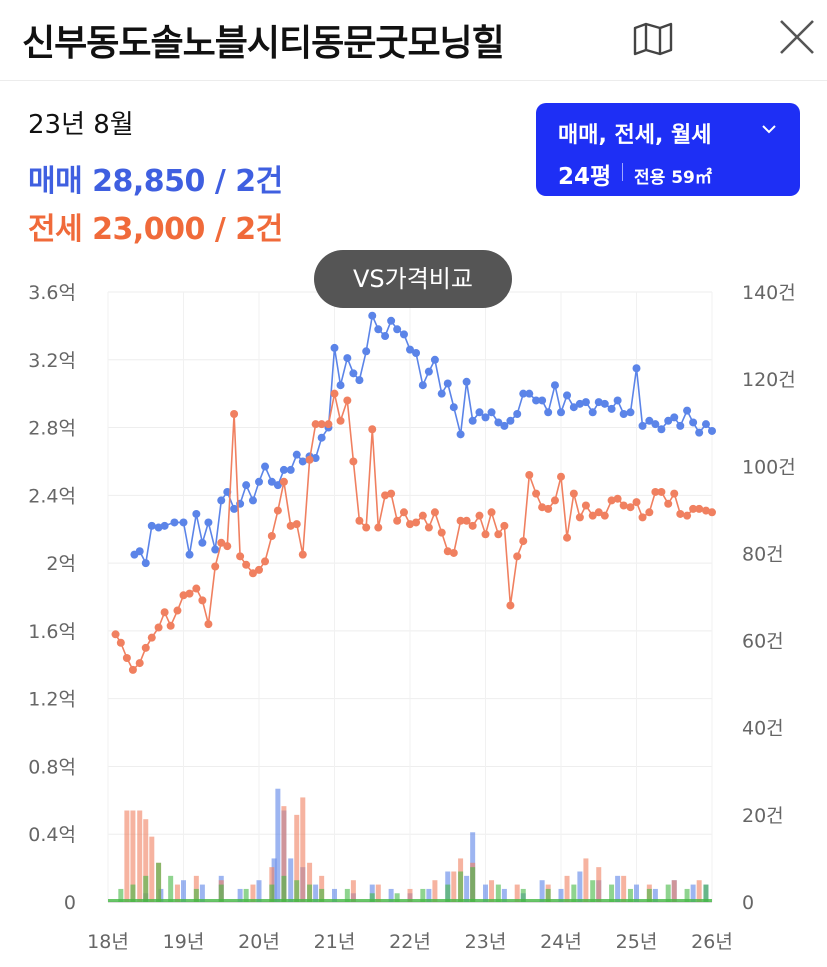  I want to click on x-tick-label: 26년, so click(712, 942).